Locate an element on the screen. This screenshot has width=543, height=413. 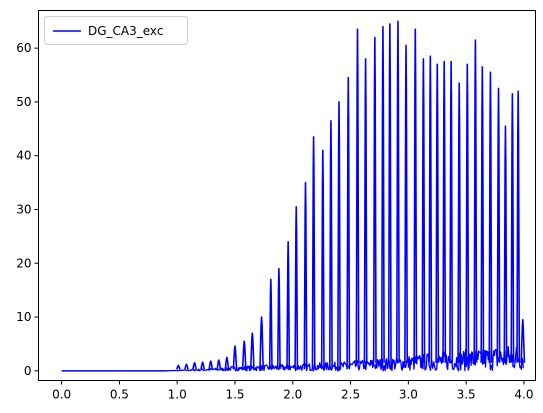
y-tick-label: 10 is located at coordinates (23, 317).